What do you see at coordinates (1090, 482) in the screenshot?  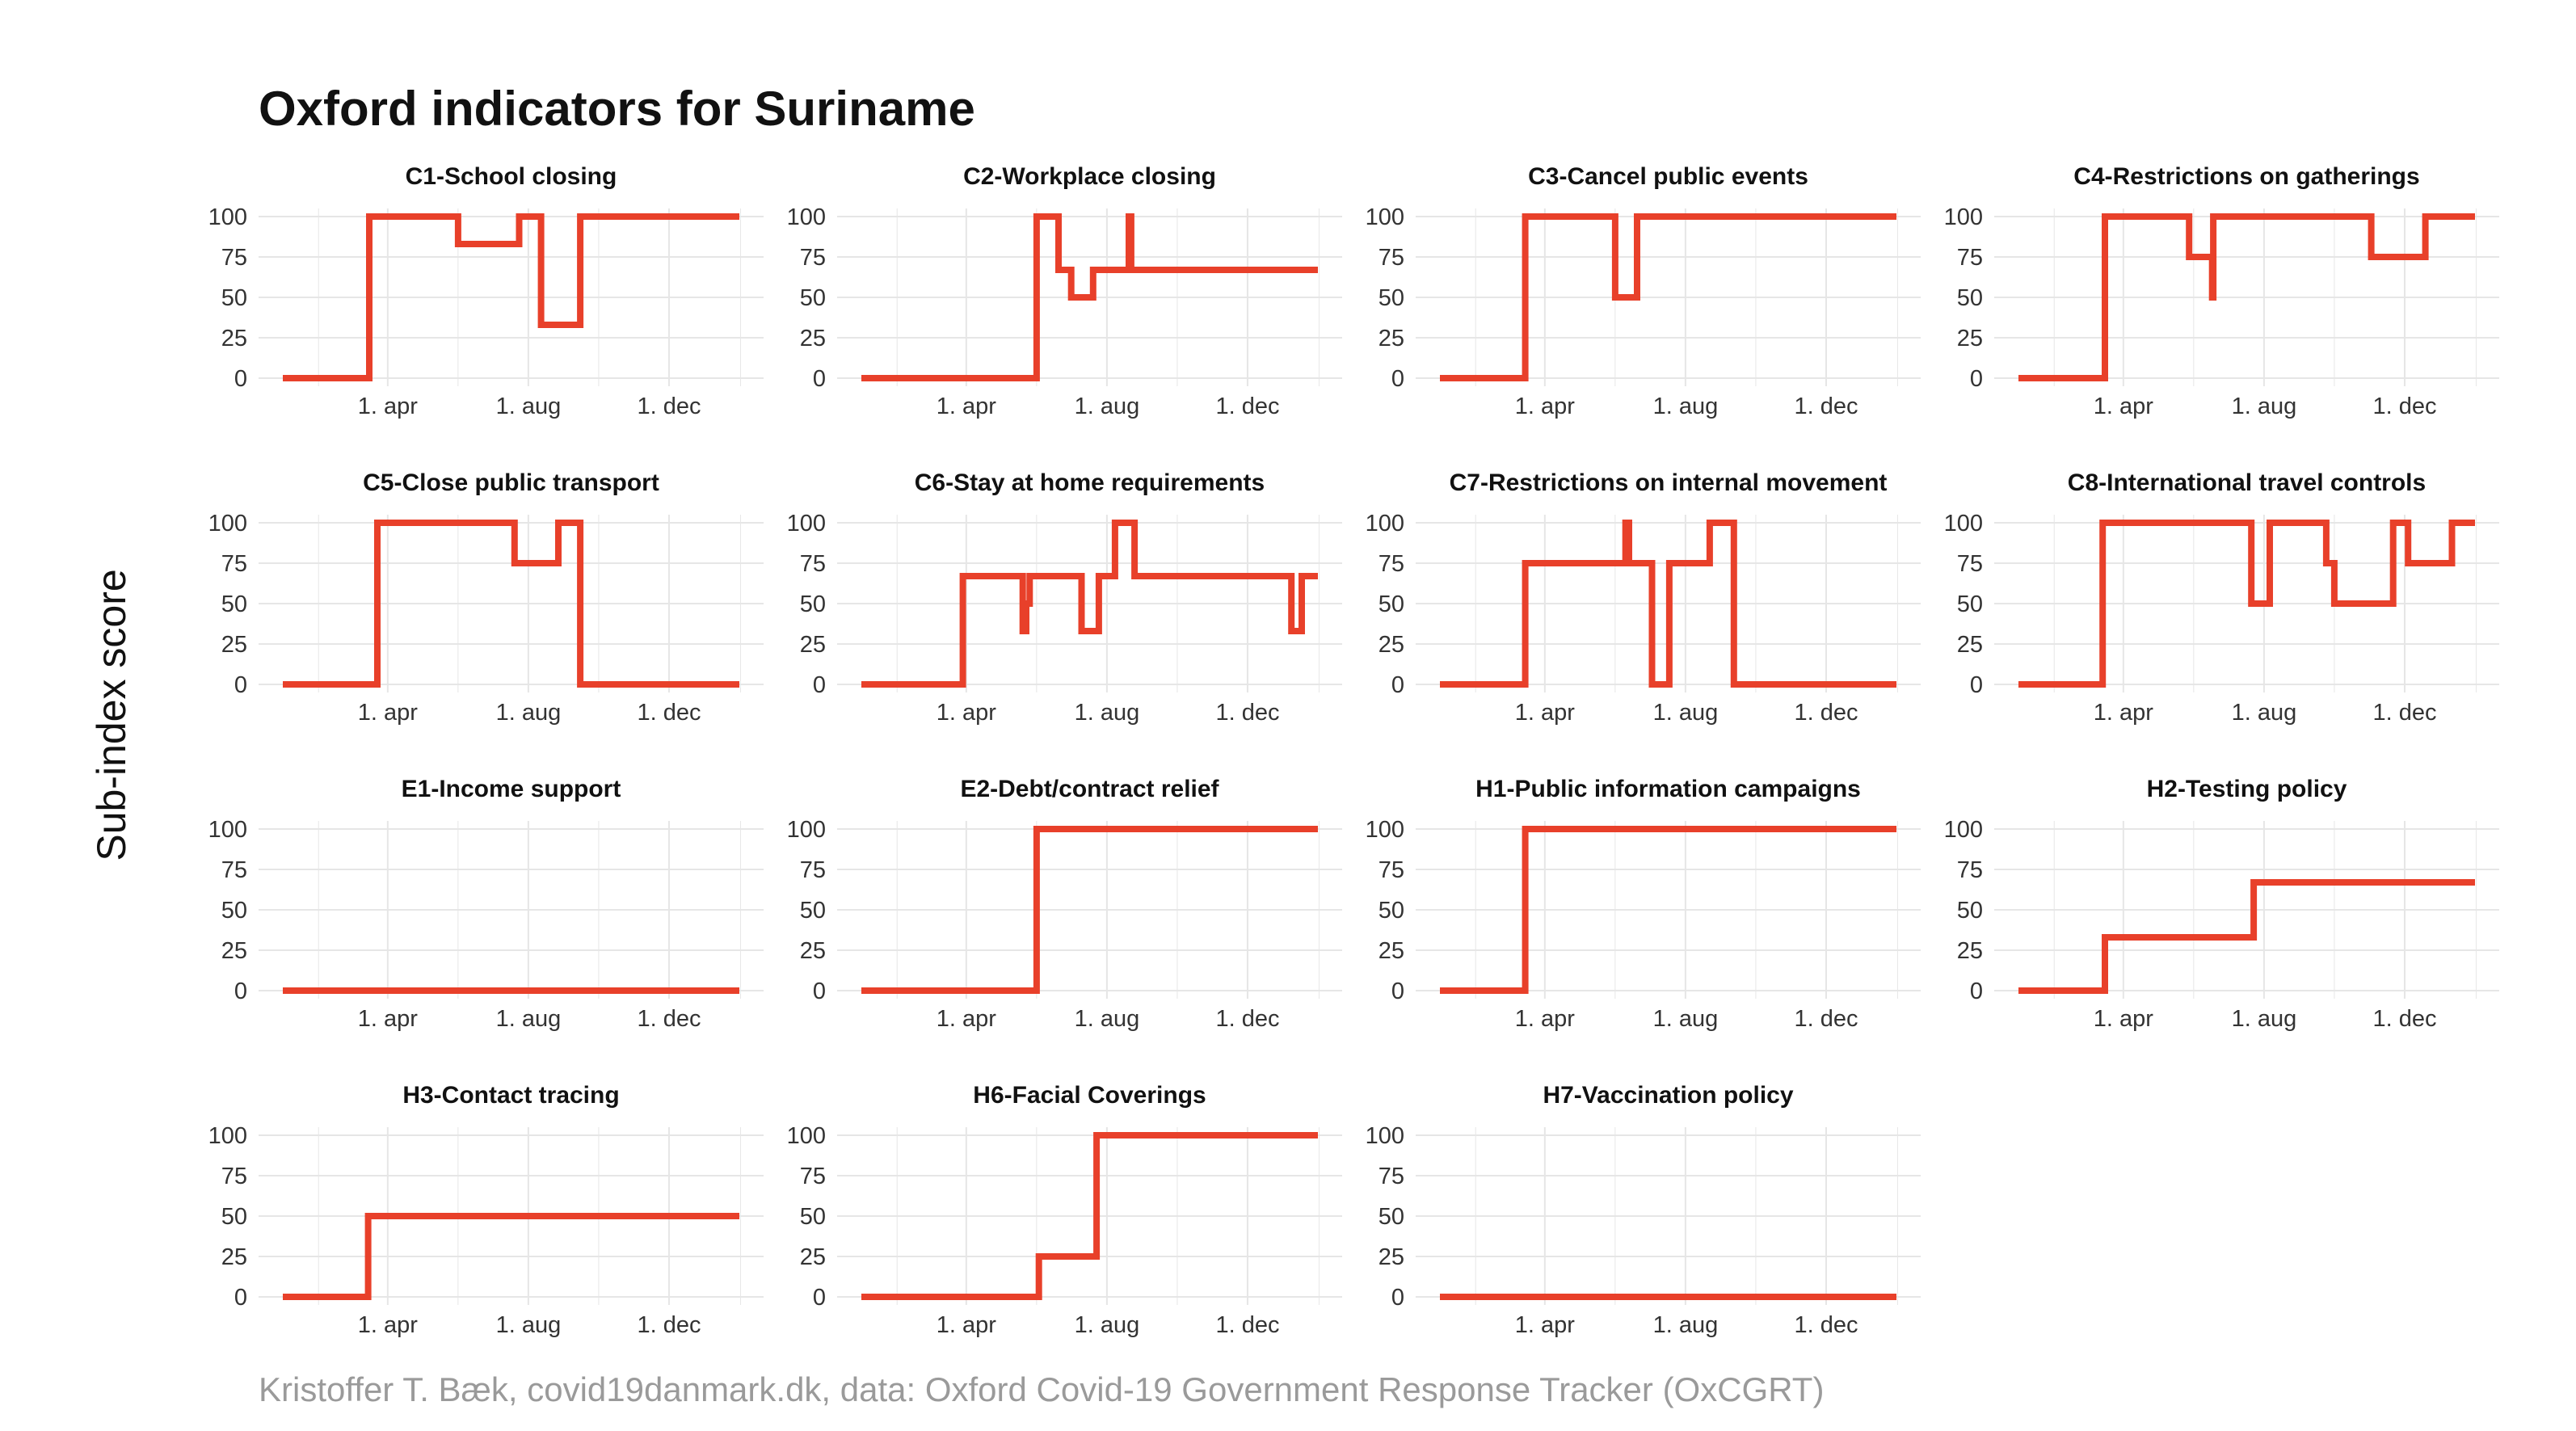 I see `panel-title: C6-Stay at home requirements` at bounding box center [1090, 482].